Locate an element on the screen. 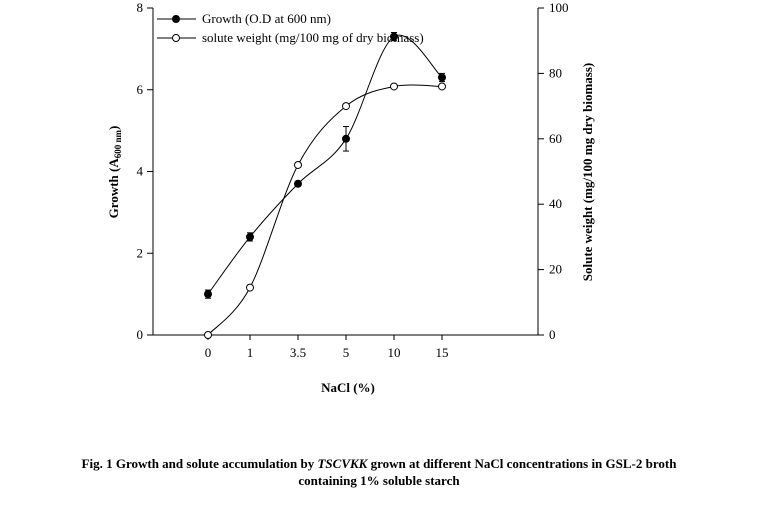 The width and height of the screenshot is (758, 506). legend-label-1: Growth (O.D at 600 nm) is located at coordinates (266, 18).